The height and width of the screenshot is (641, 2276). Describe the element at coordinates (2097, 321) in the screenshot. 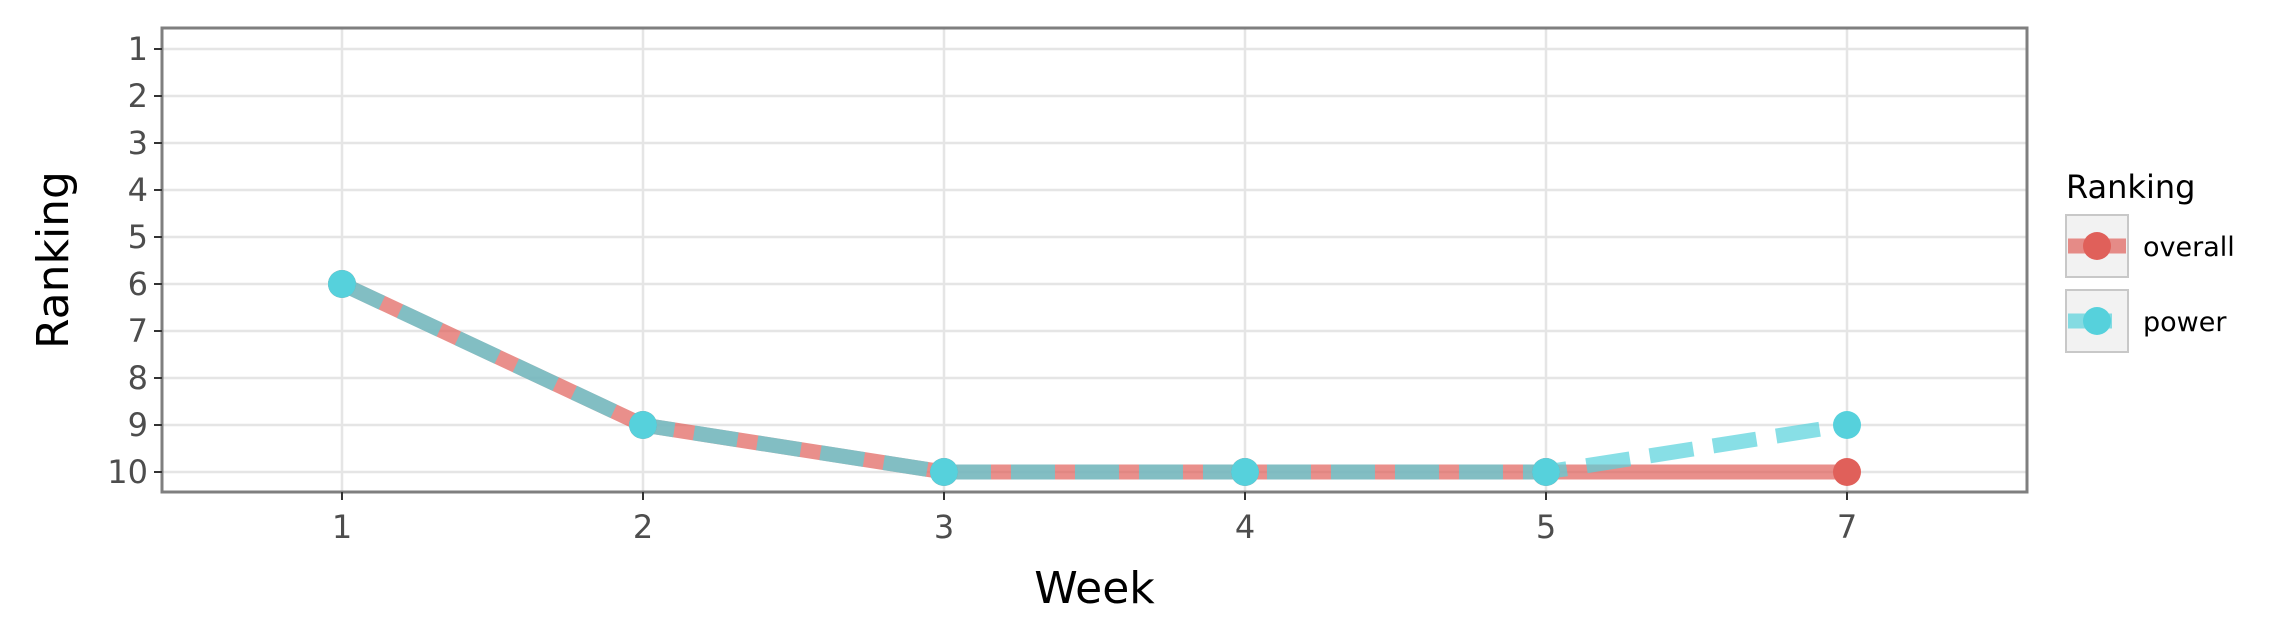

I see `legend-marker-power` at that location.